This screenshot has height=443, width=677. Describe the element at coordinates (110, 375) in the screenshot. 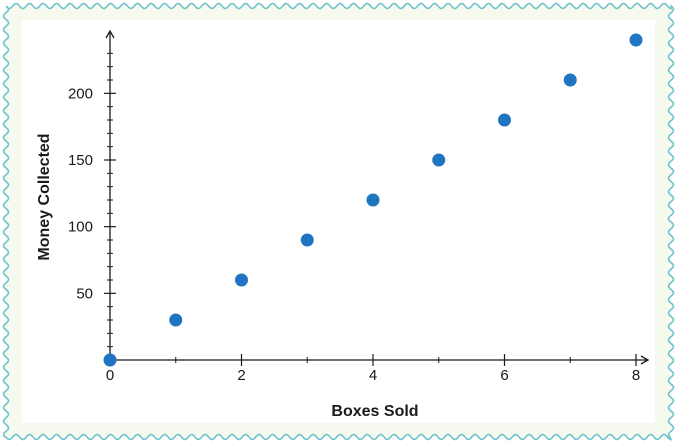

I see `x-tick-label: 0` at that location.